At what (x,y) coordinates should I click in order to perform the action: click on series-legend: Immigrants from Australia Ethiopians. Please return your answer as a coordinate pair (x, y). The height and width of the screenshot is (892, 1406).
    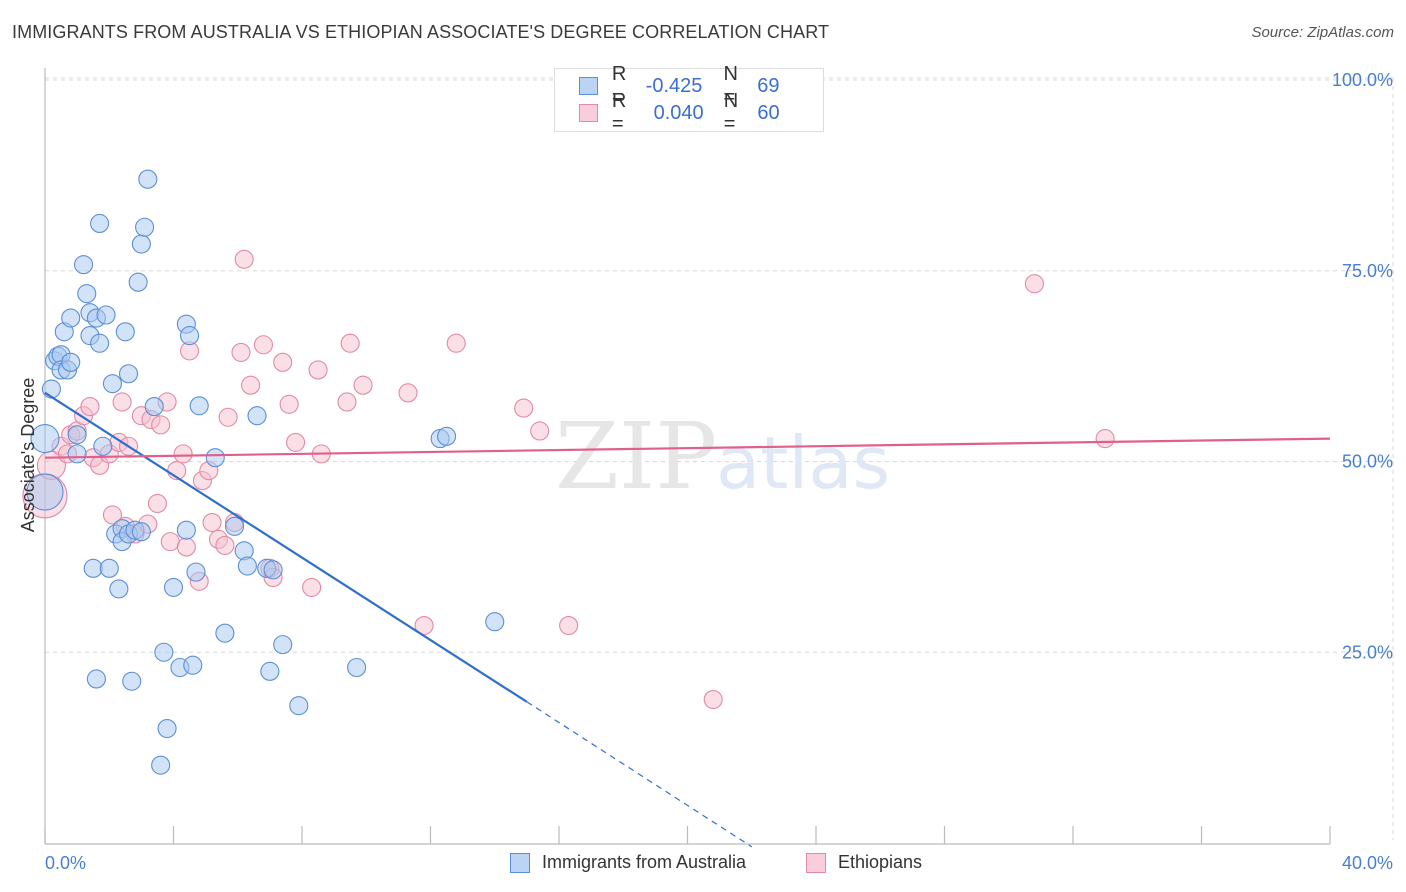
    Looking at the image, I should click on (703, 865).